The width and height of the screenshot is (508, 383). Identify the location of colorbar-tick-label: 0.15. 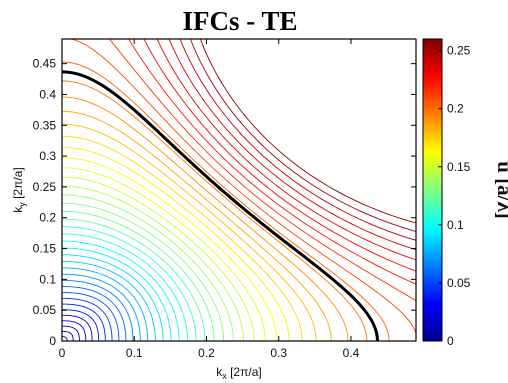
(459, 167).